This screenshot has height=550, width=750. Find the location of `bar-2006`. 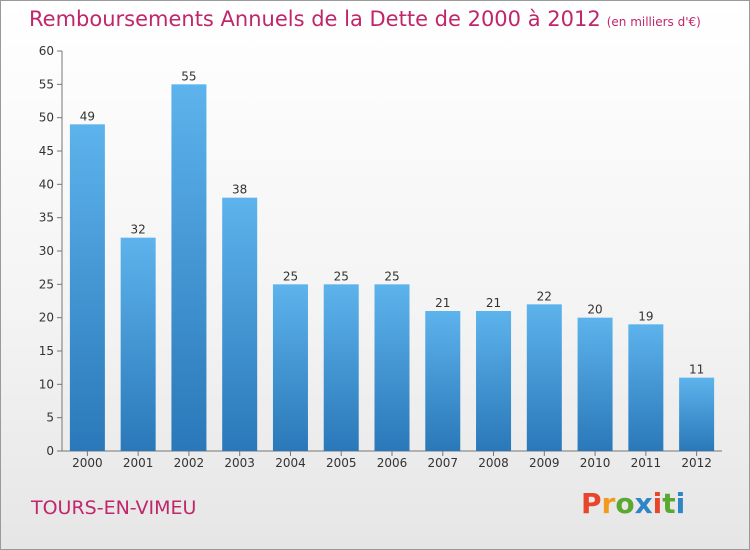

bar-2006 is located at coordinates (392, 367).